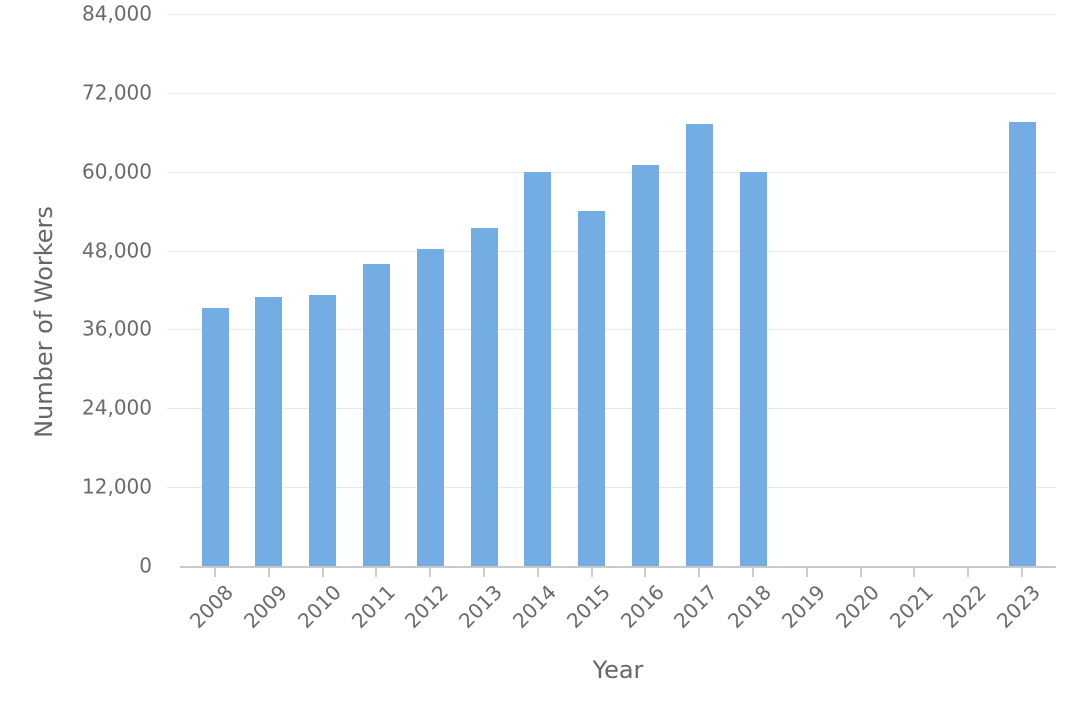 The image size is (1080, 720). What do you see at coordinates (117, 250) in the screenshot?
I see `y-tick-label: 48,000` at bounding box center [117, 250].